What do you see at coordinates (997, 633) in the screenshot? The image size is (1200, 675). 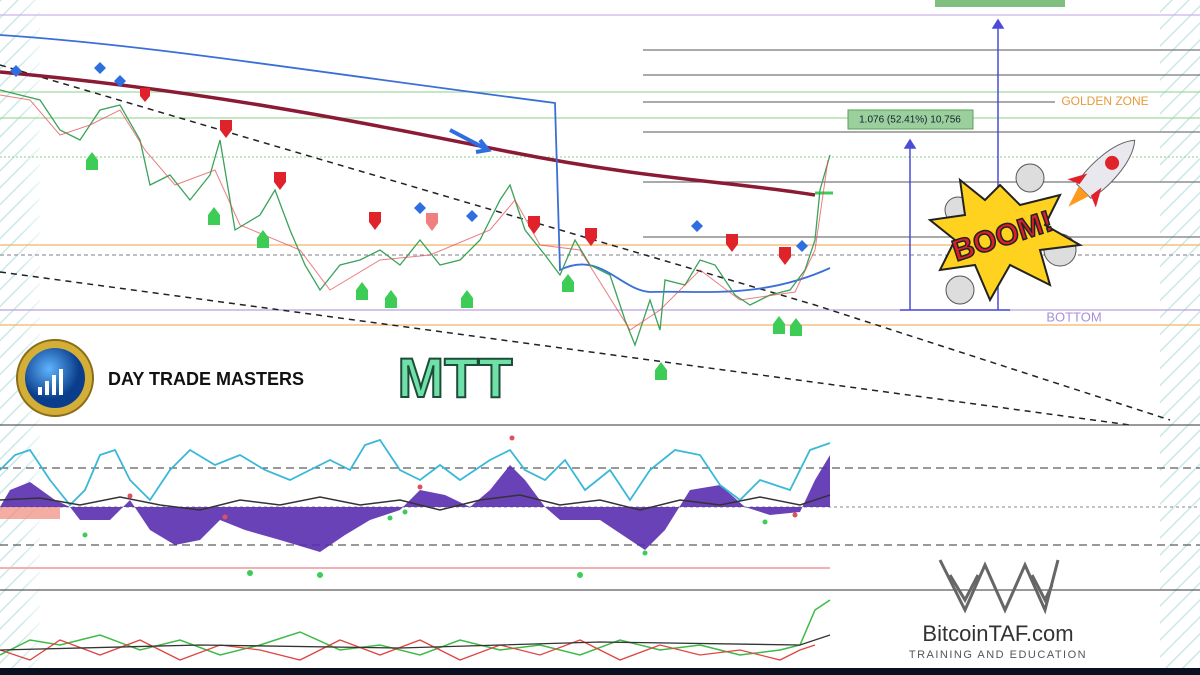 I see `site-name: BitcoinTAF.com` at bounding box center [997, 633].